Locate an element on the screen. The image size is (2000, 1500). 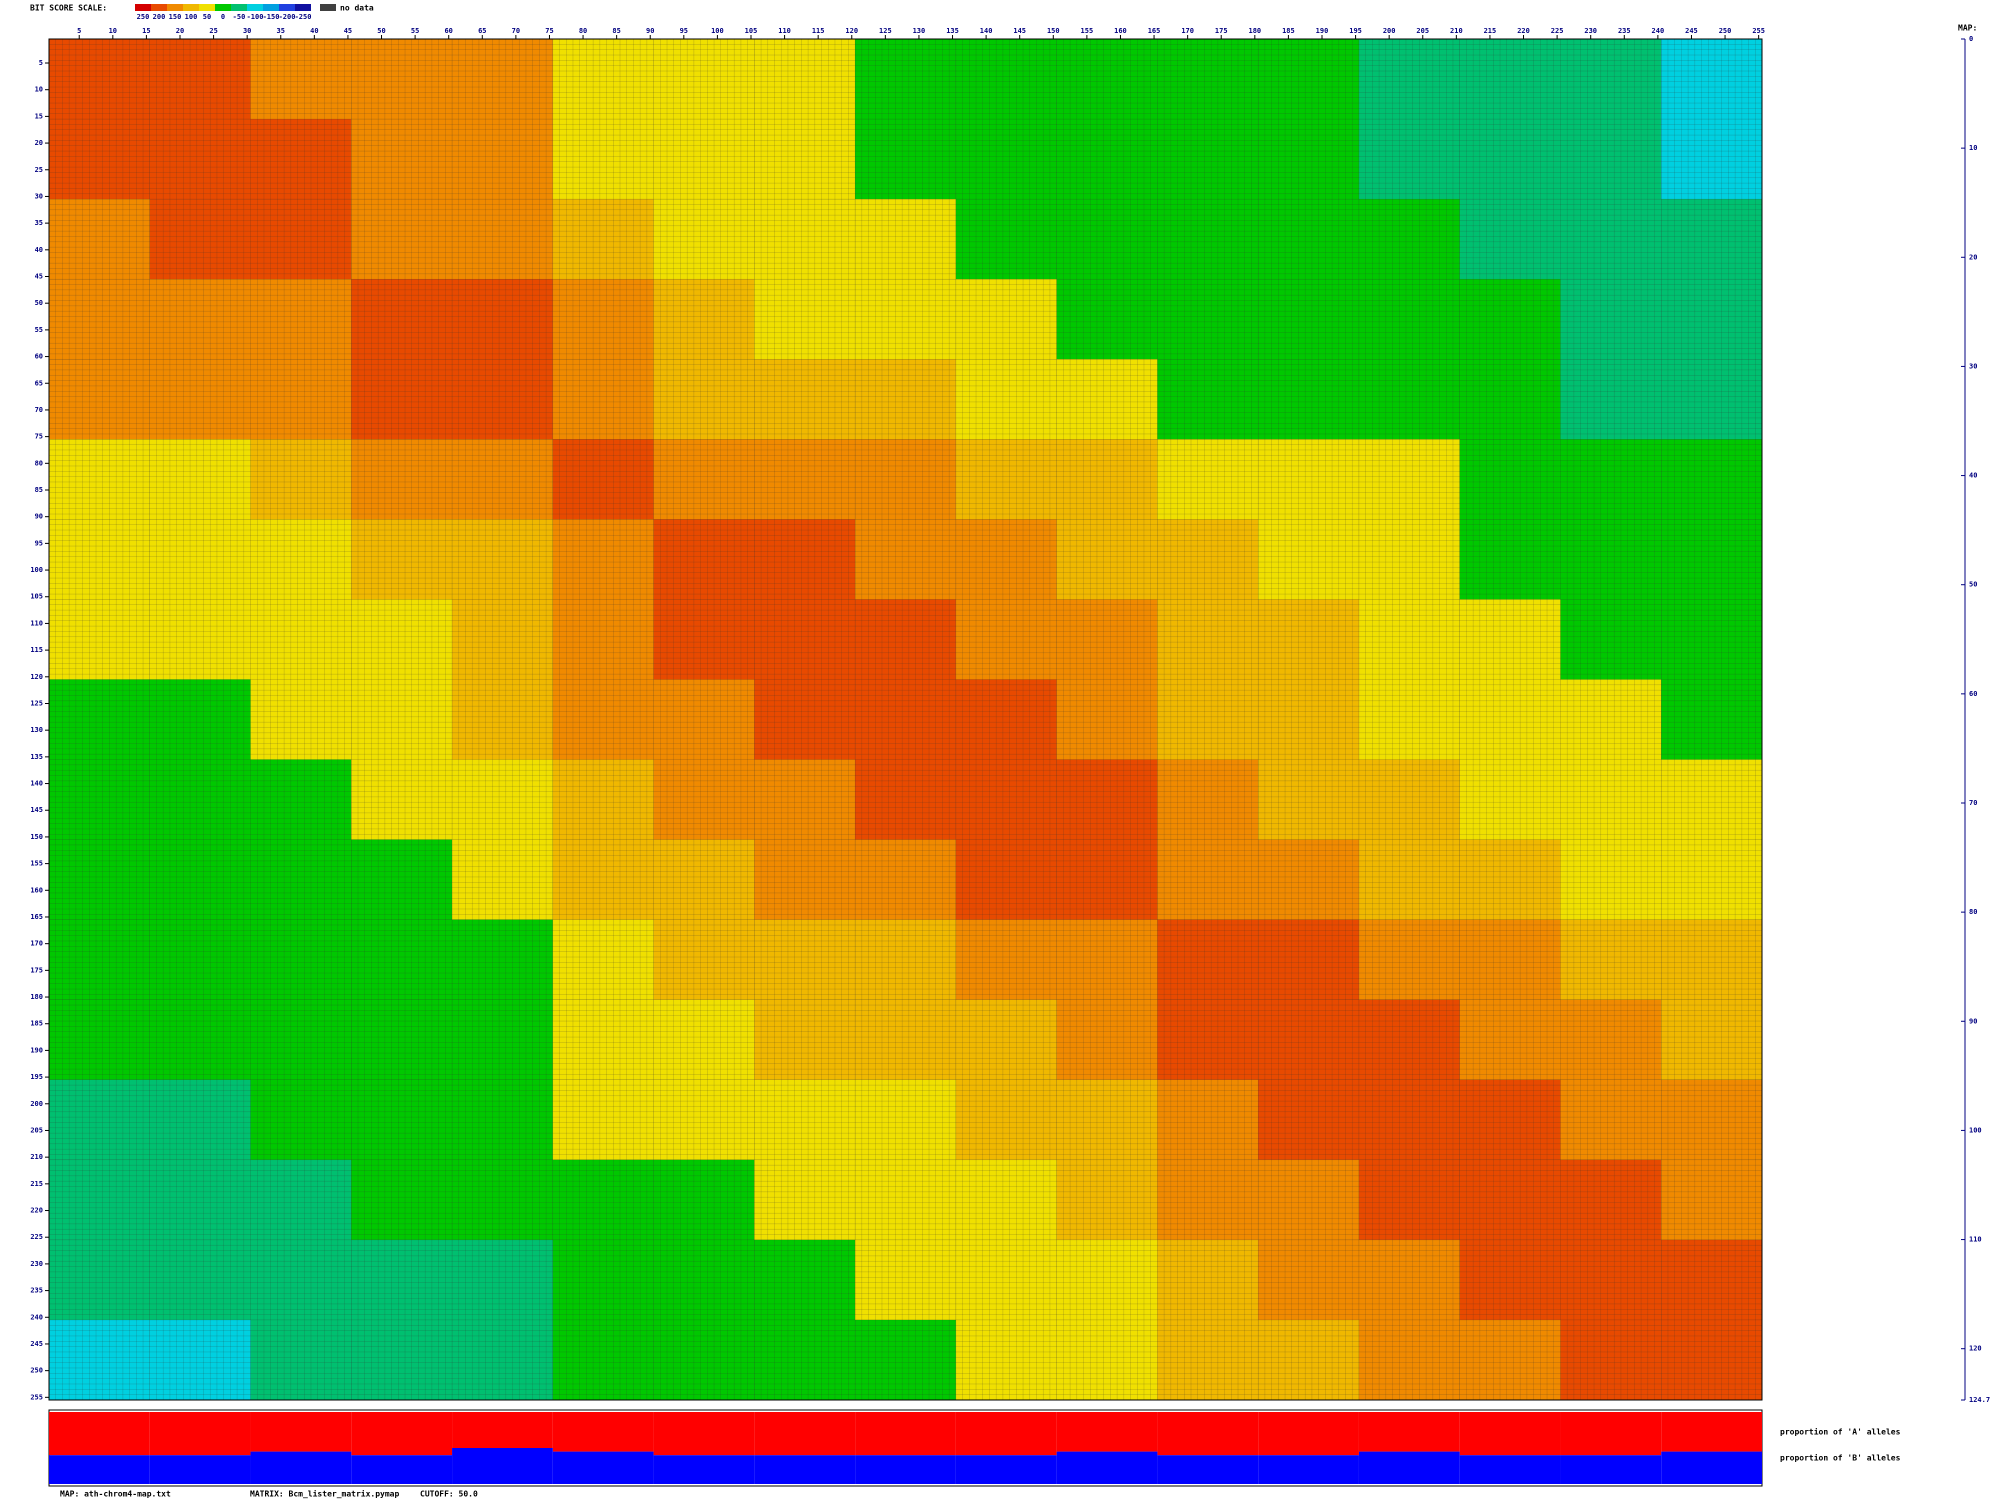
y-tick-label: 25 is located at coordinates (39, 170).